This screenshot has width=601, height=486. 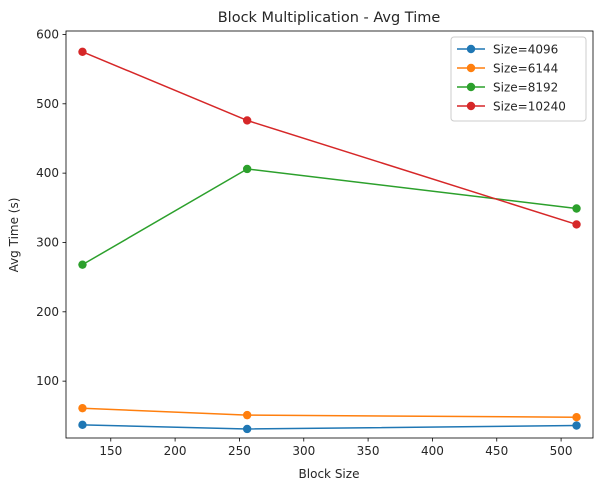 I want to click on legend: Size=4096 Size=6144 Size=8192 Size=10240, so click(x=518, y=79).